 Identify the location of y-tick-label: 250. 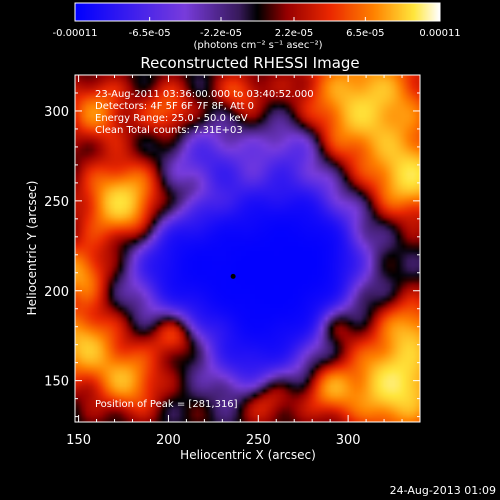
(56, 202).